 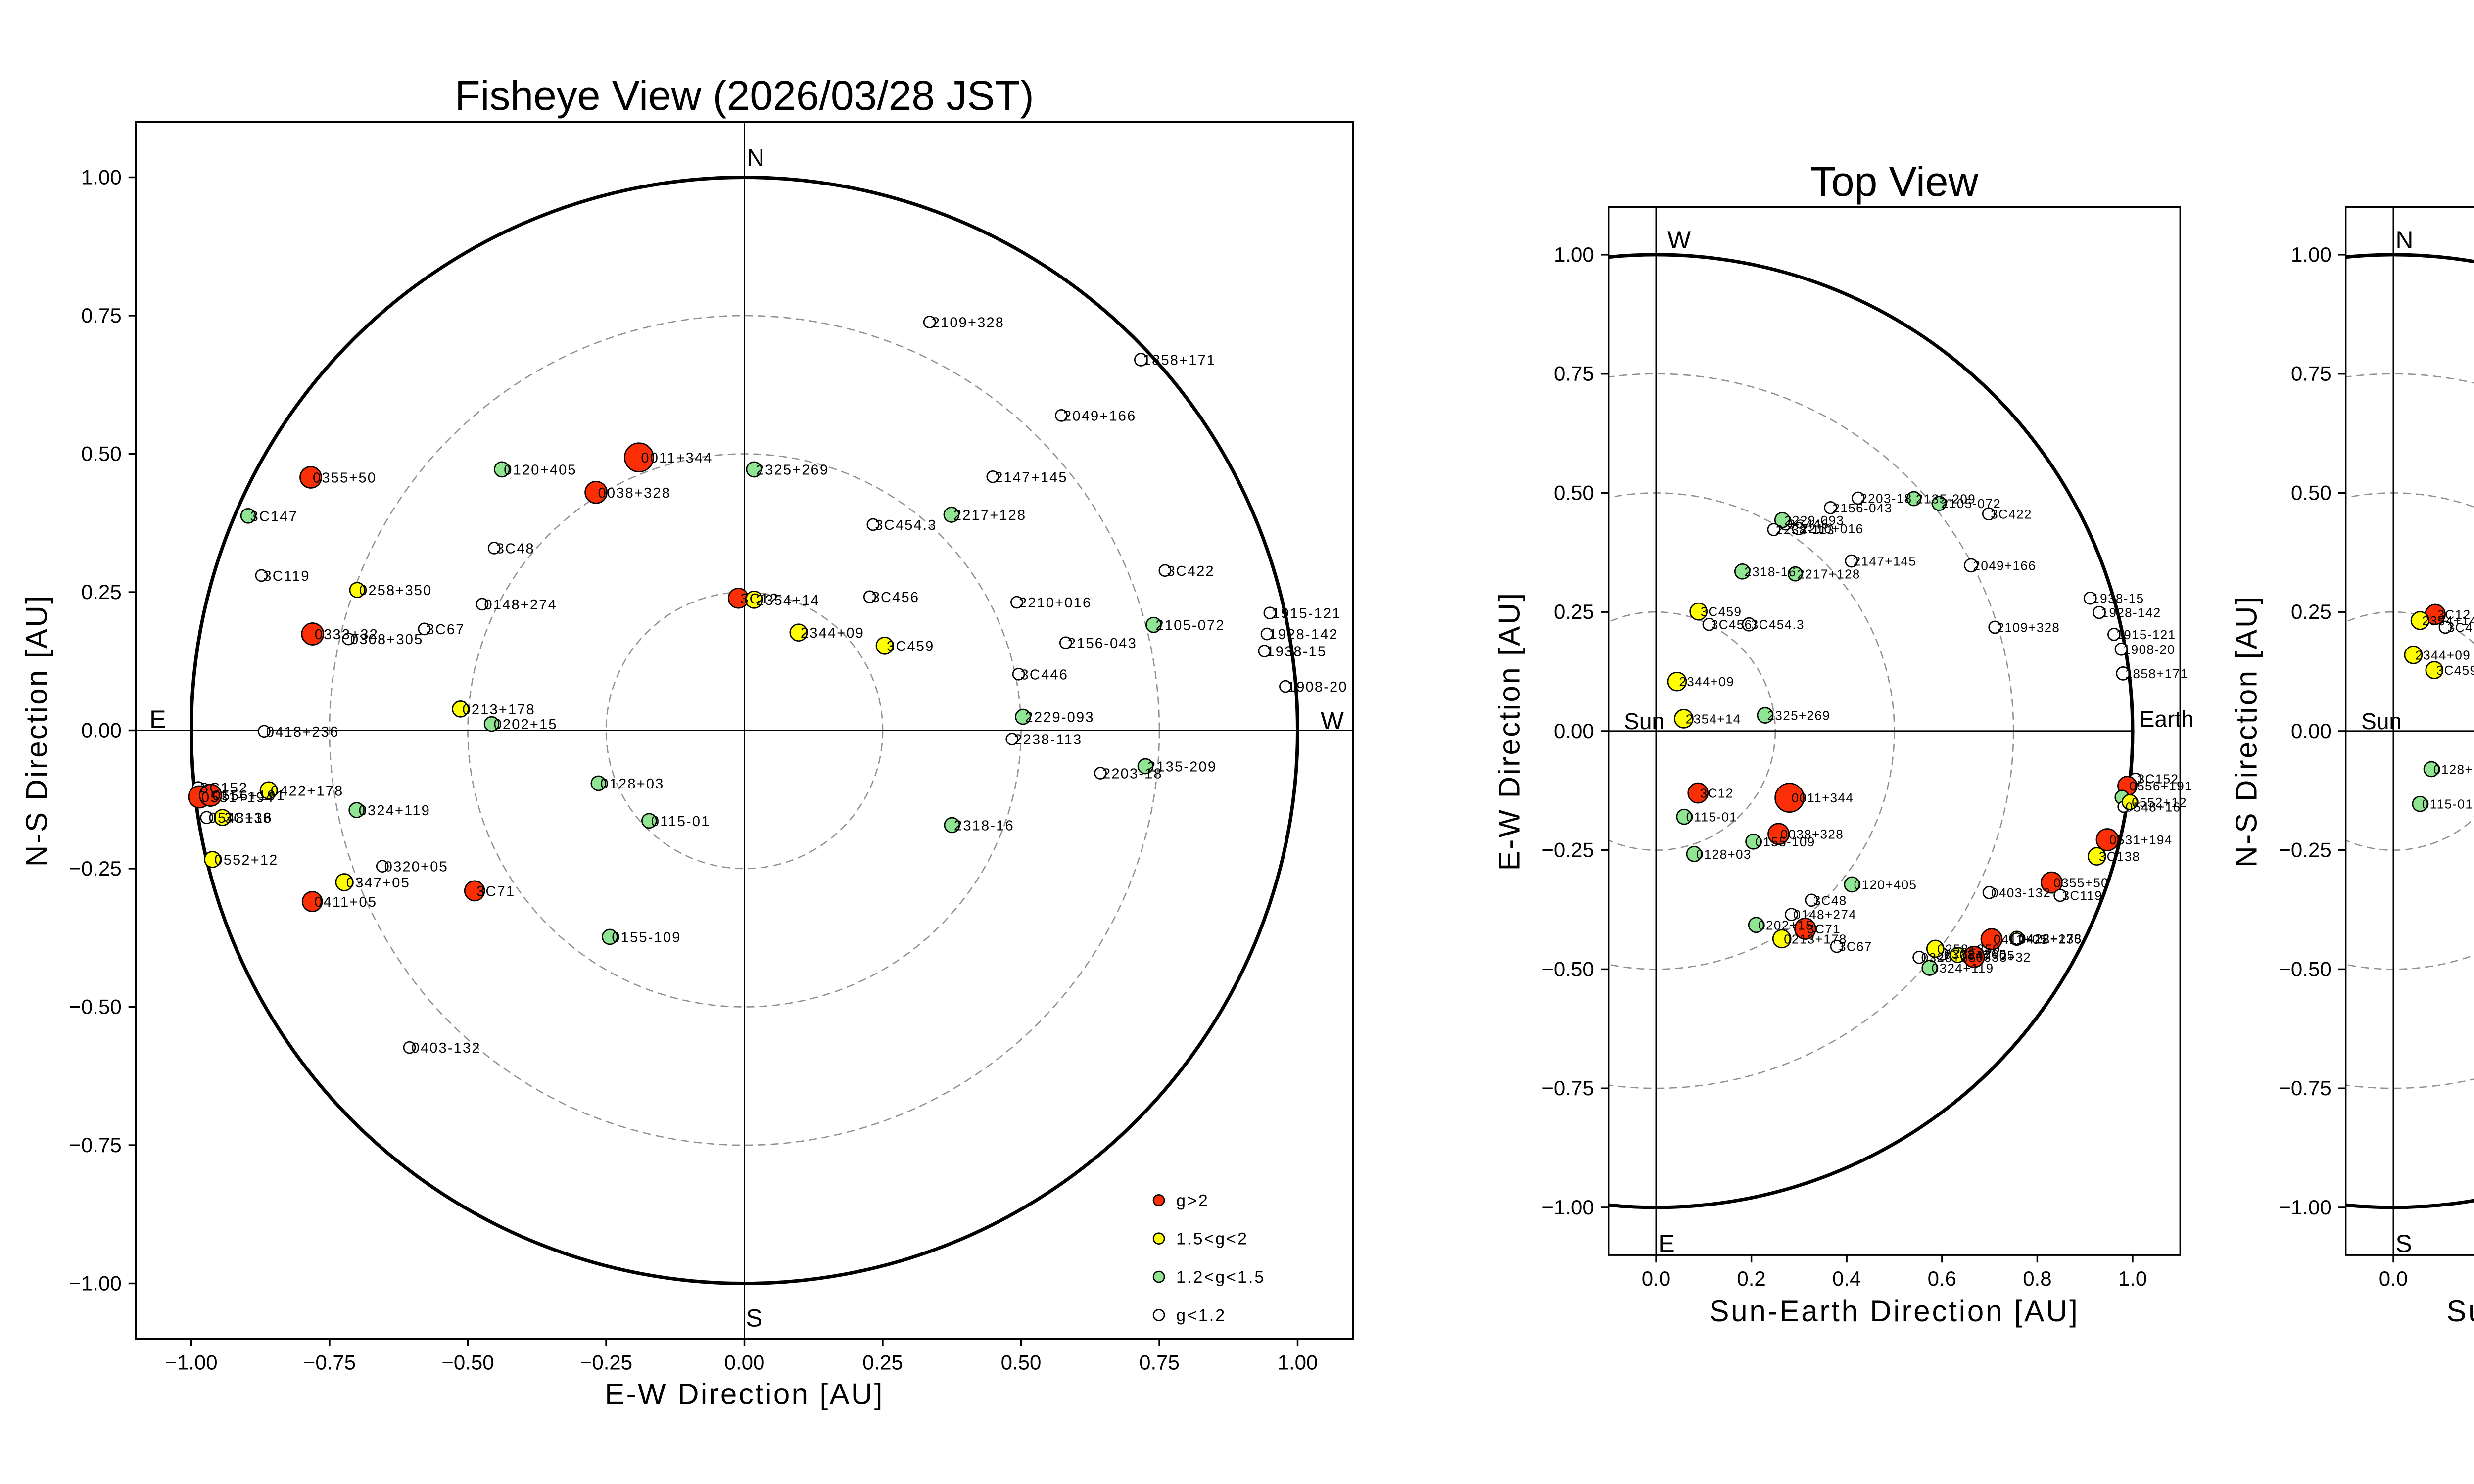 I want to click on svg-text: 0333+32, so click(x=2004, y=957).